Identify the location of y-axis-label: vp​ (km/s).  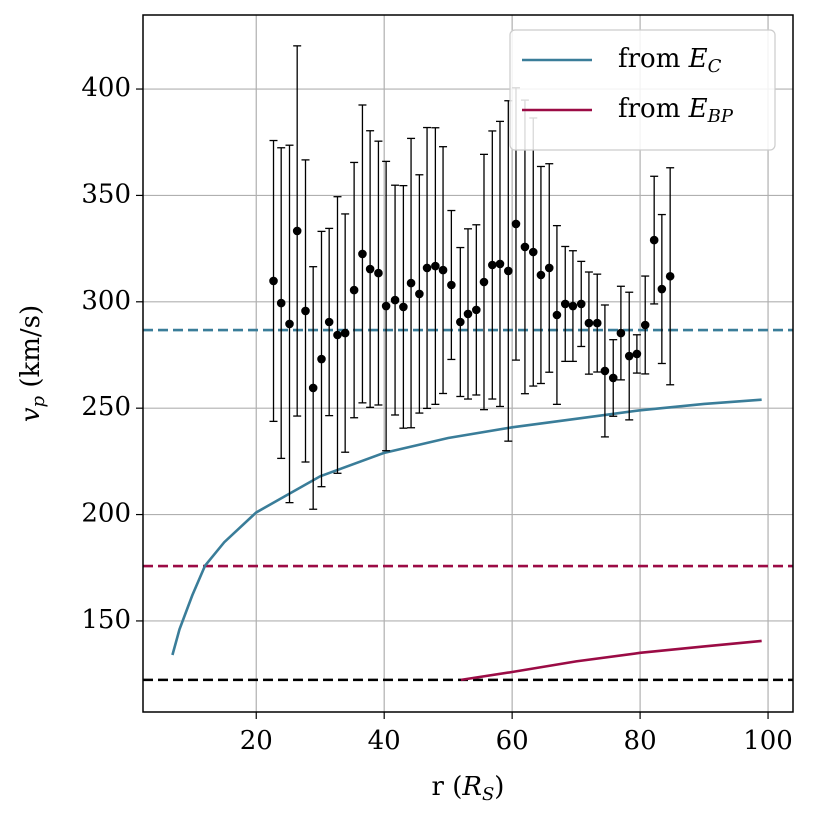
(32, 363).